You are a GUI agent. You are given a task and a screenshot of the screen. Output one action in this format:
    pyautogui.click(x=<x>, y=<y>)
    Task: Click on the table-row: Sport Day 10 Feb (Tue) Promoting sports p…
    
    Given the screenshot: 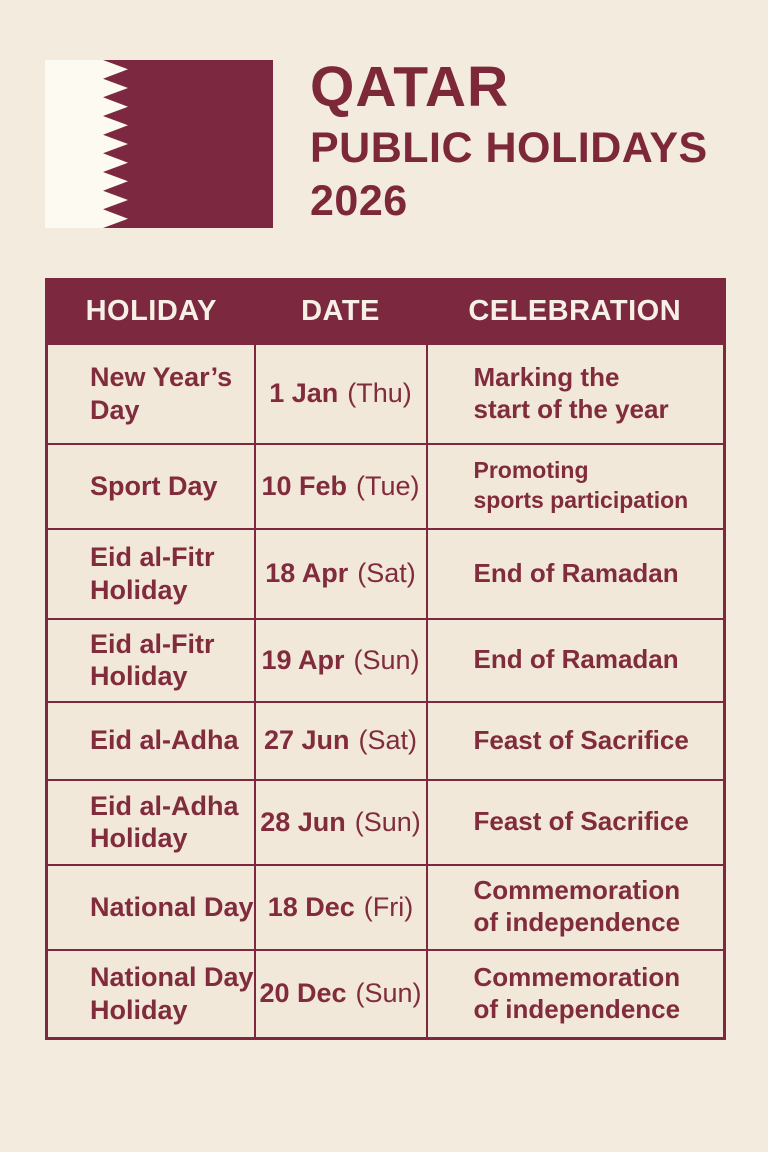 What is the action you would take?
    pyautogui.click(x=385, y=486)
    